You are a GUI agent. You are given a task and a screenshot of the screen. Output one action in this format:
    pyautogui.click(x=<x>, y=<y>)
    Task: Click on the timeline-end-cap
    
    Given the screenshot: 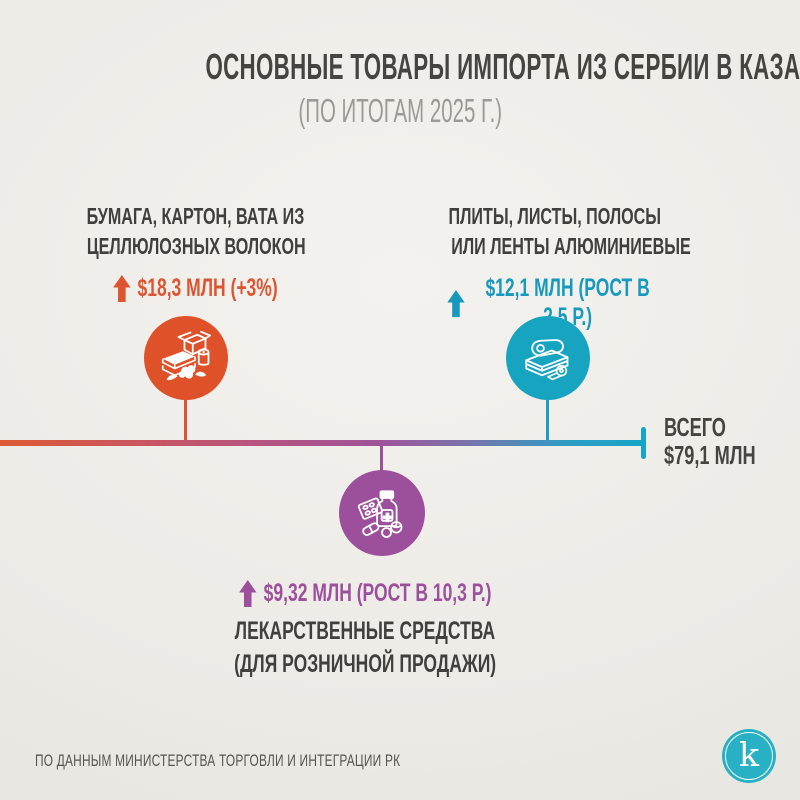 What is the action you would take?
    pyautogui.click(x=643, y=443)
    